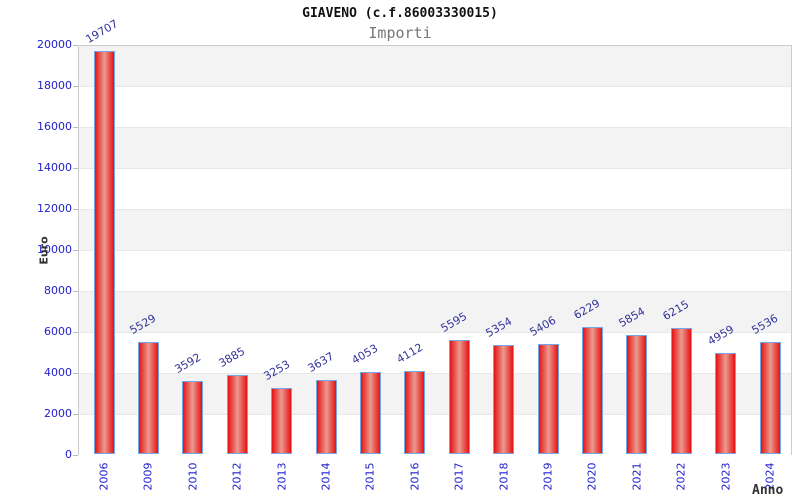  What do you see at coordinates (148, 476) in the screenshot?
I see `x-tick-label: 2009` at bounding box center [148, 476].